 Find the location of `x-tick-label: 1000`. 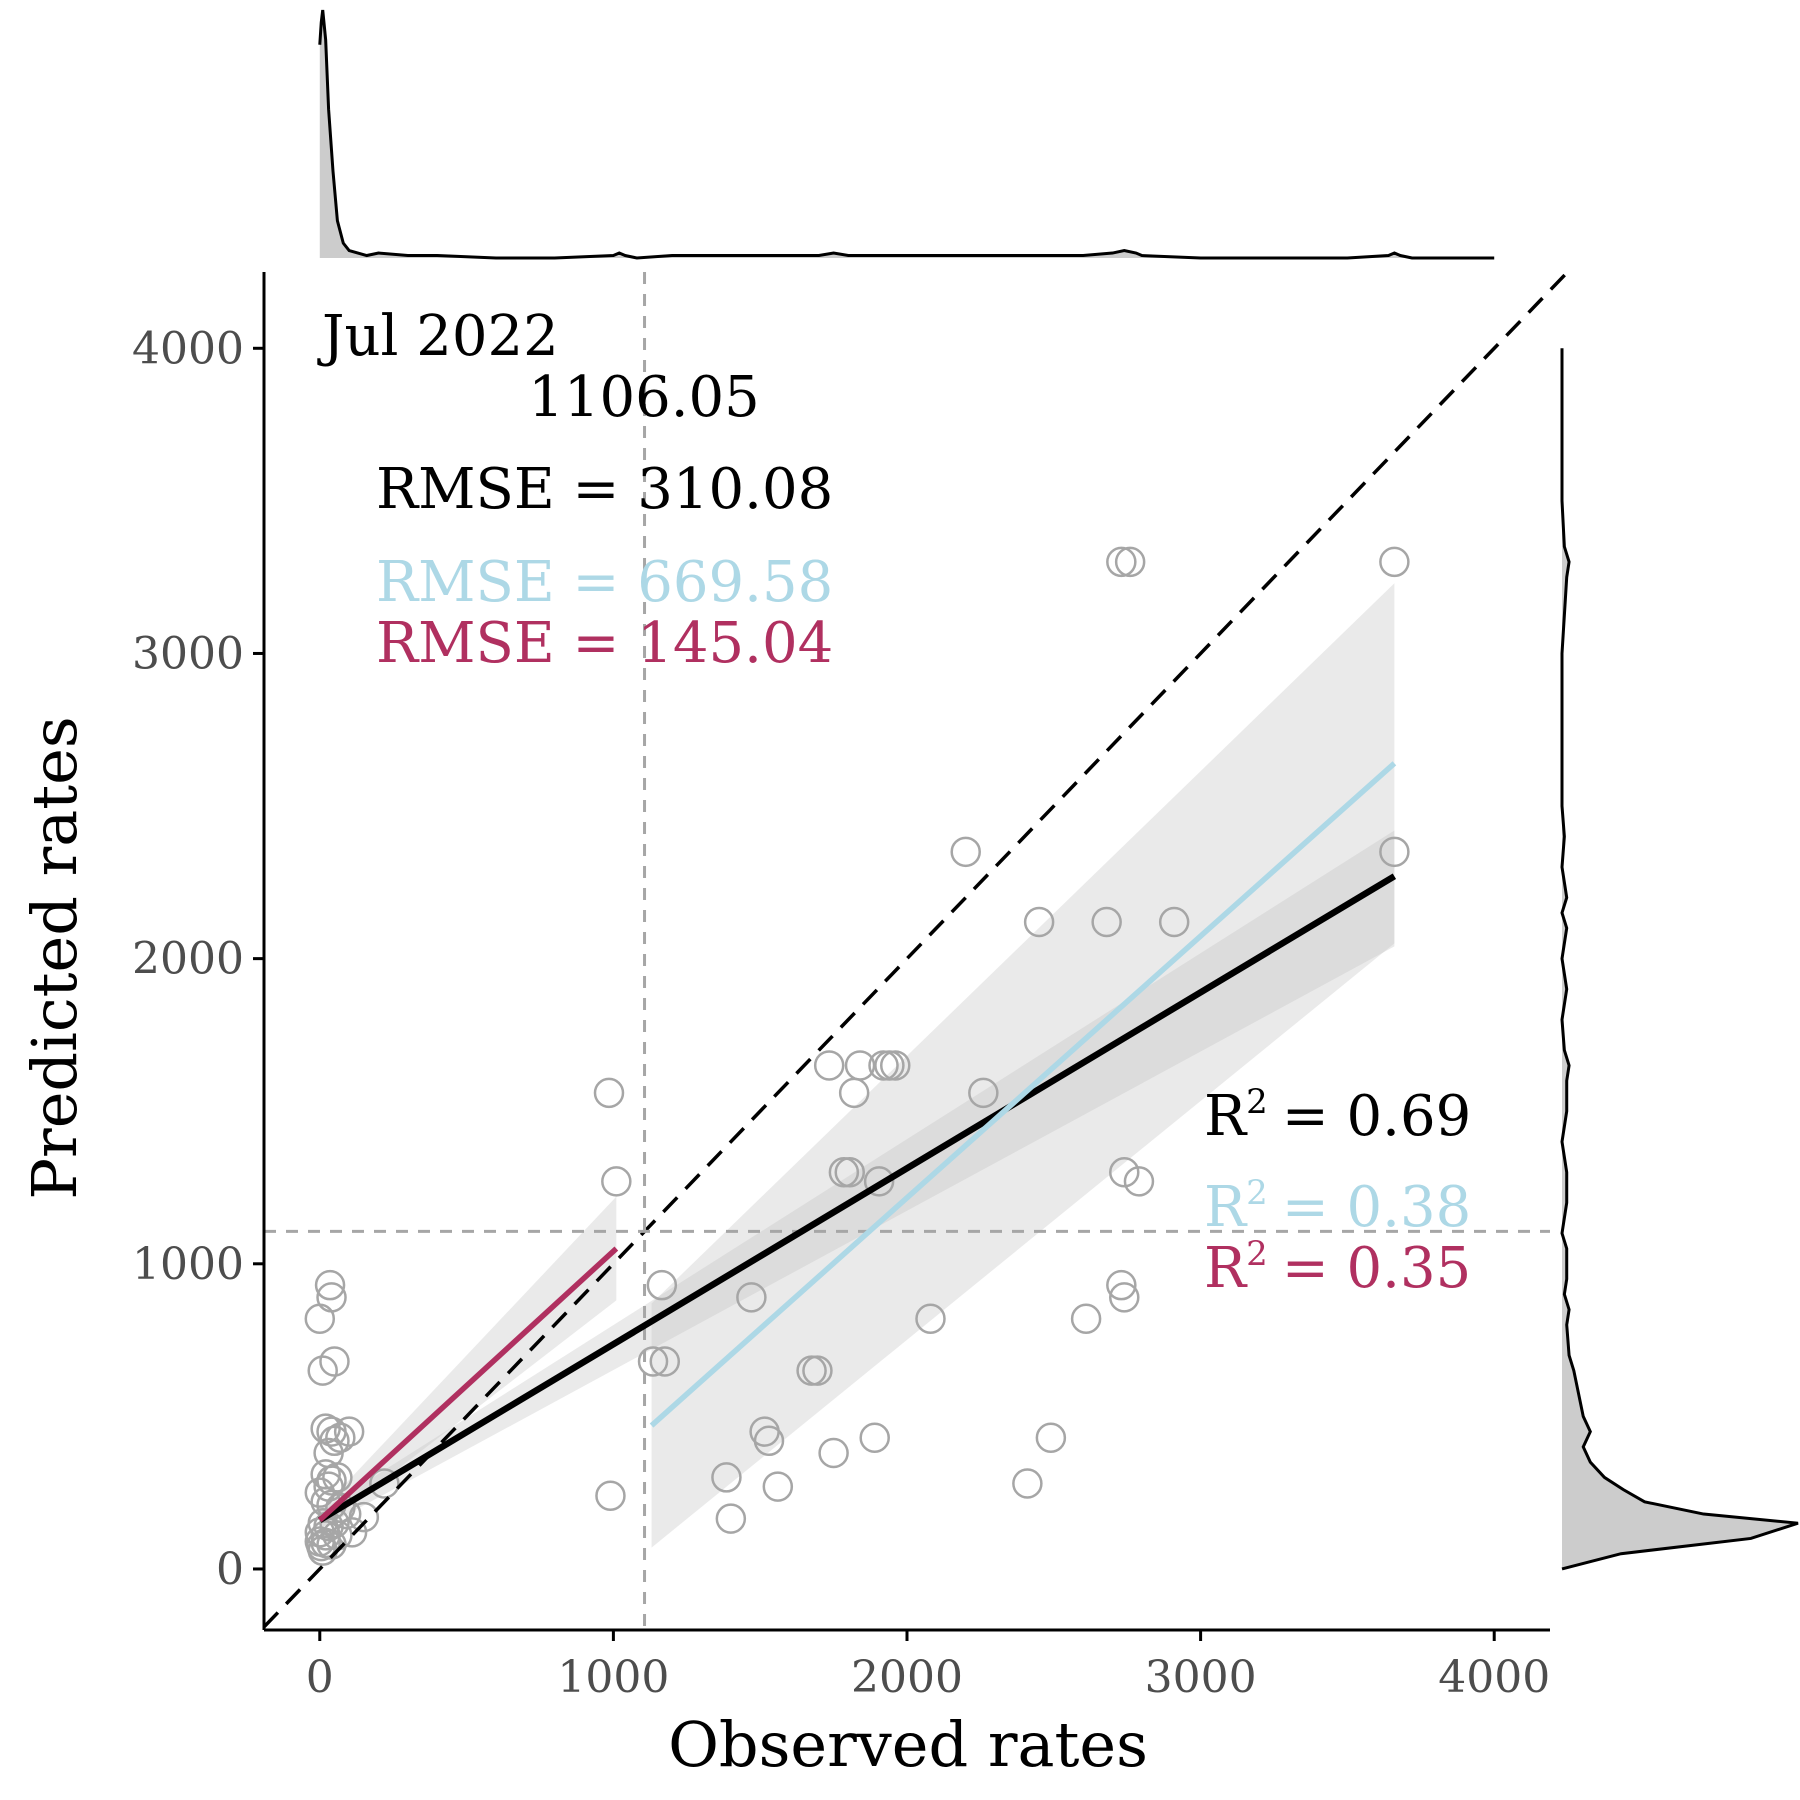

x-tick-label: 1000 is located at coordinates (613, 1677).